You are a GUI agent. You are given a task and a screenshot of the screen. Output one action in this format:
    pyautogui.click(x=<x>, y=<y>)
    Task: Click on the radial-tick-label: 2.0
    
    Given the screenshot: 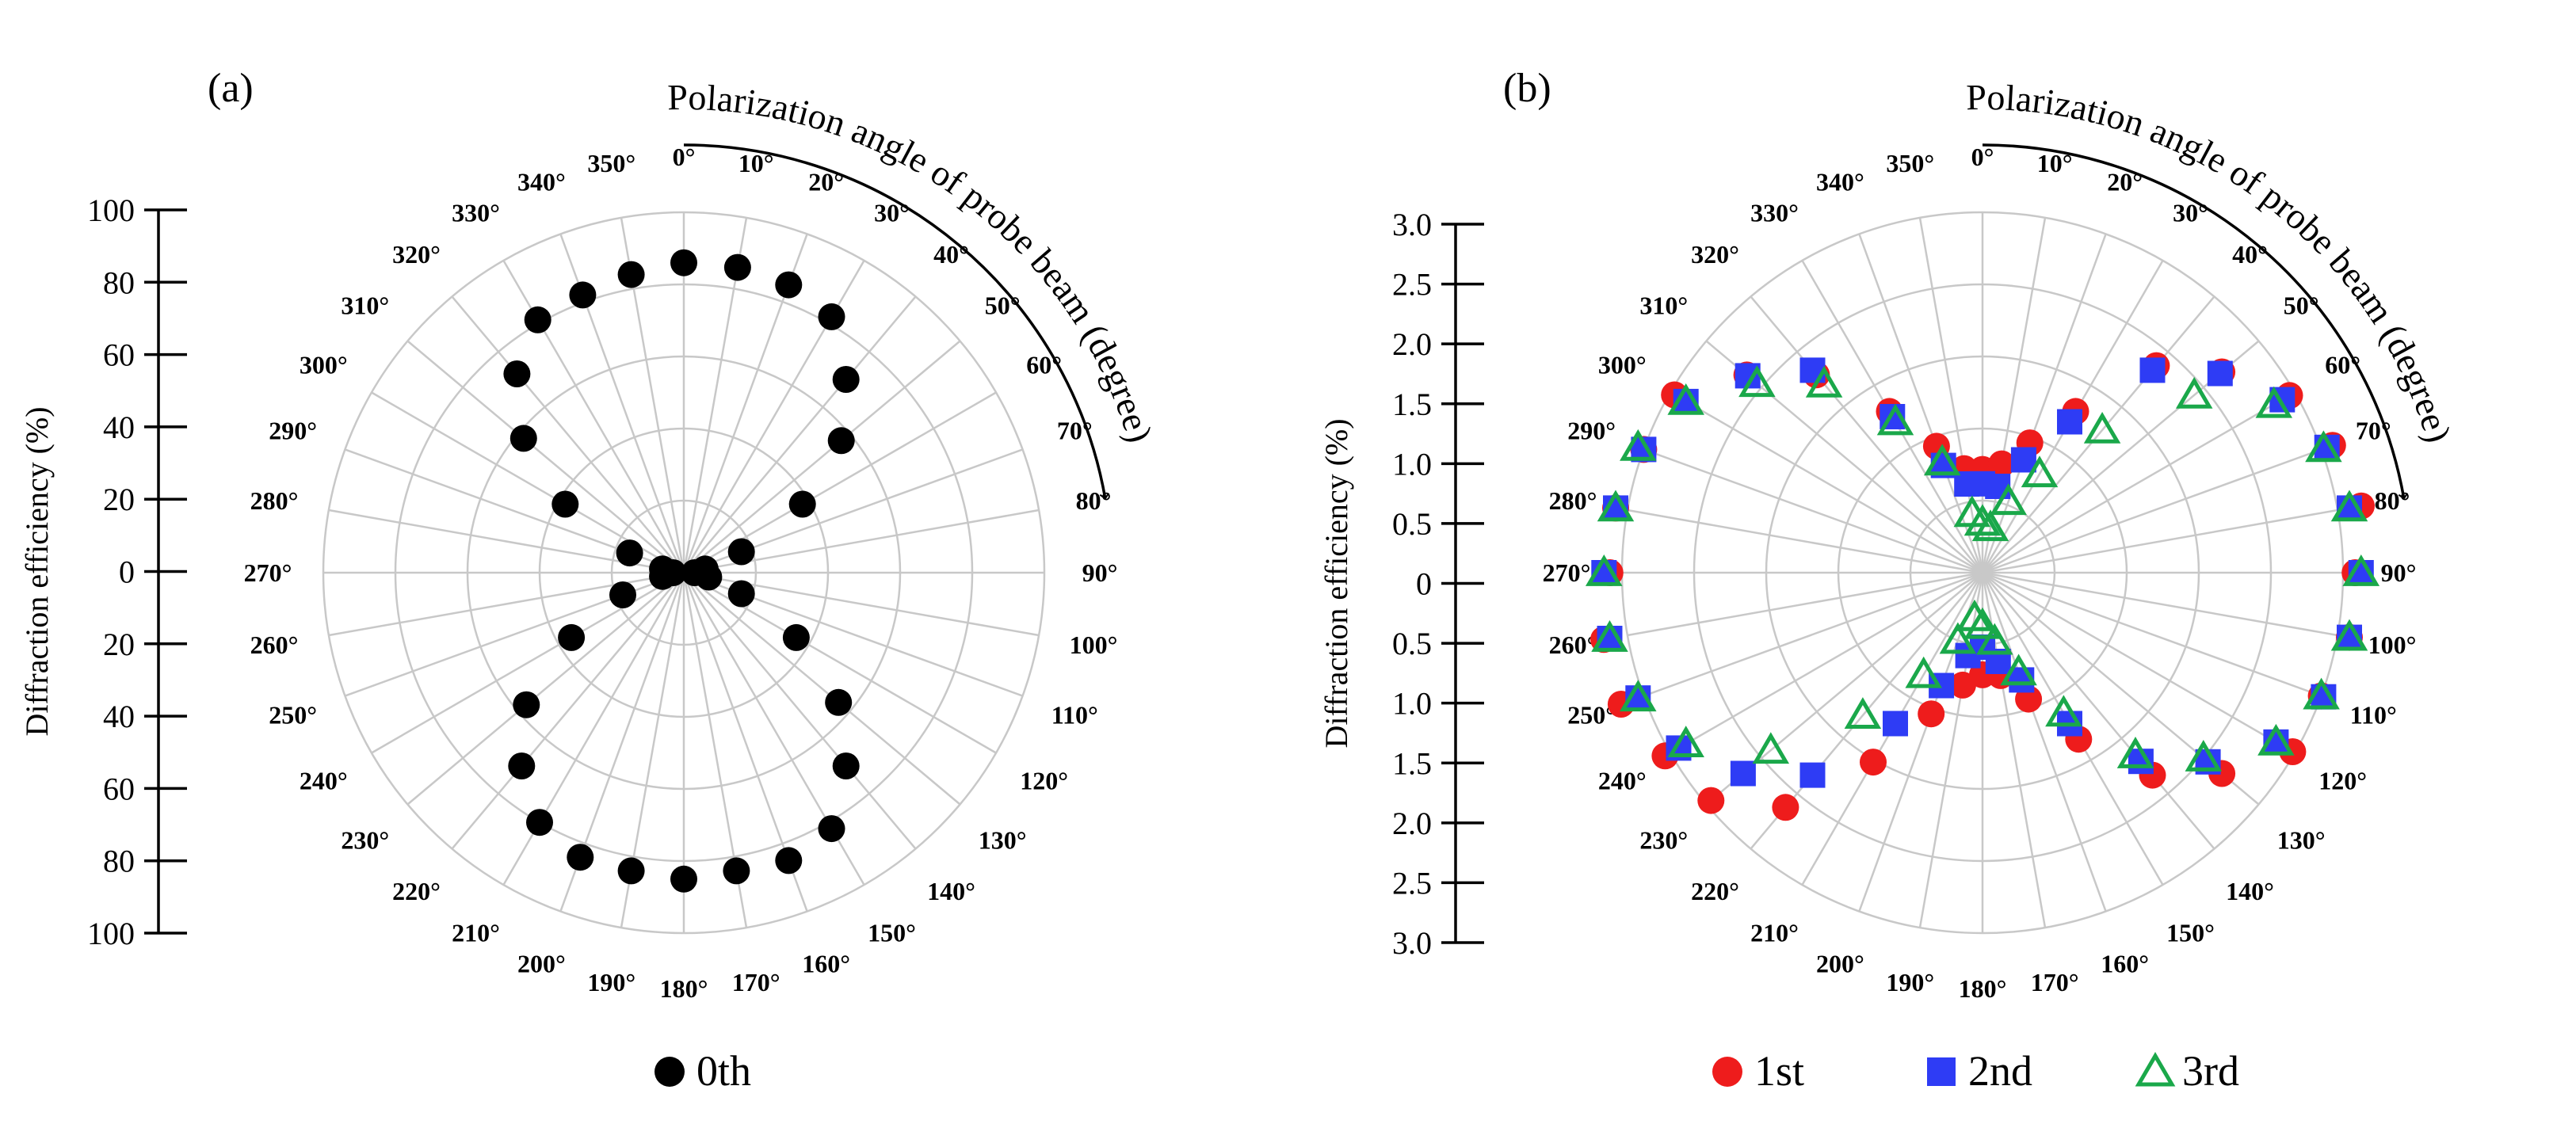 What is the action you would take?
    pyautogui.click(x=1412, y=344)
    